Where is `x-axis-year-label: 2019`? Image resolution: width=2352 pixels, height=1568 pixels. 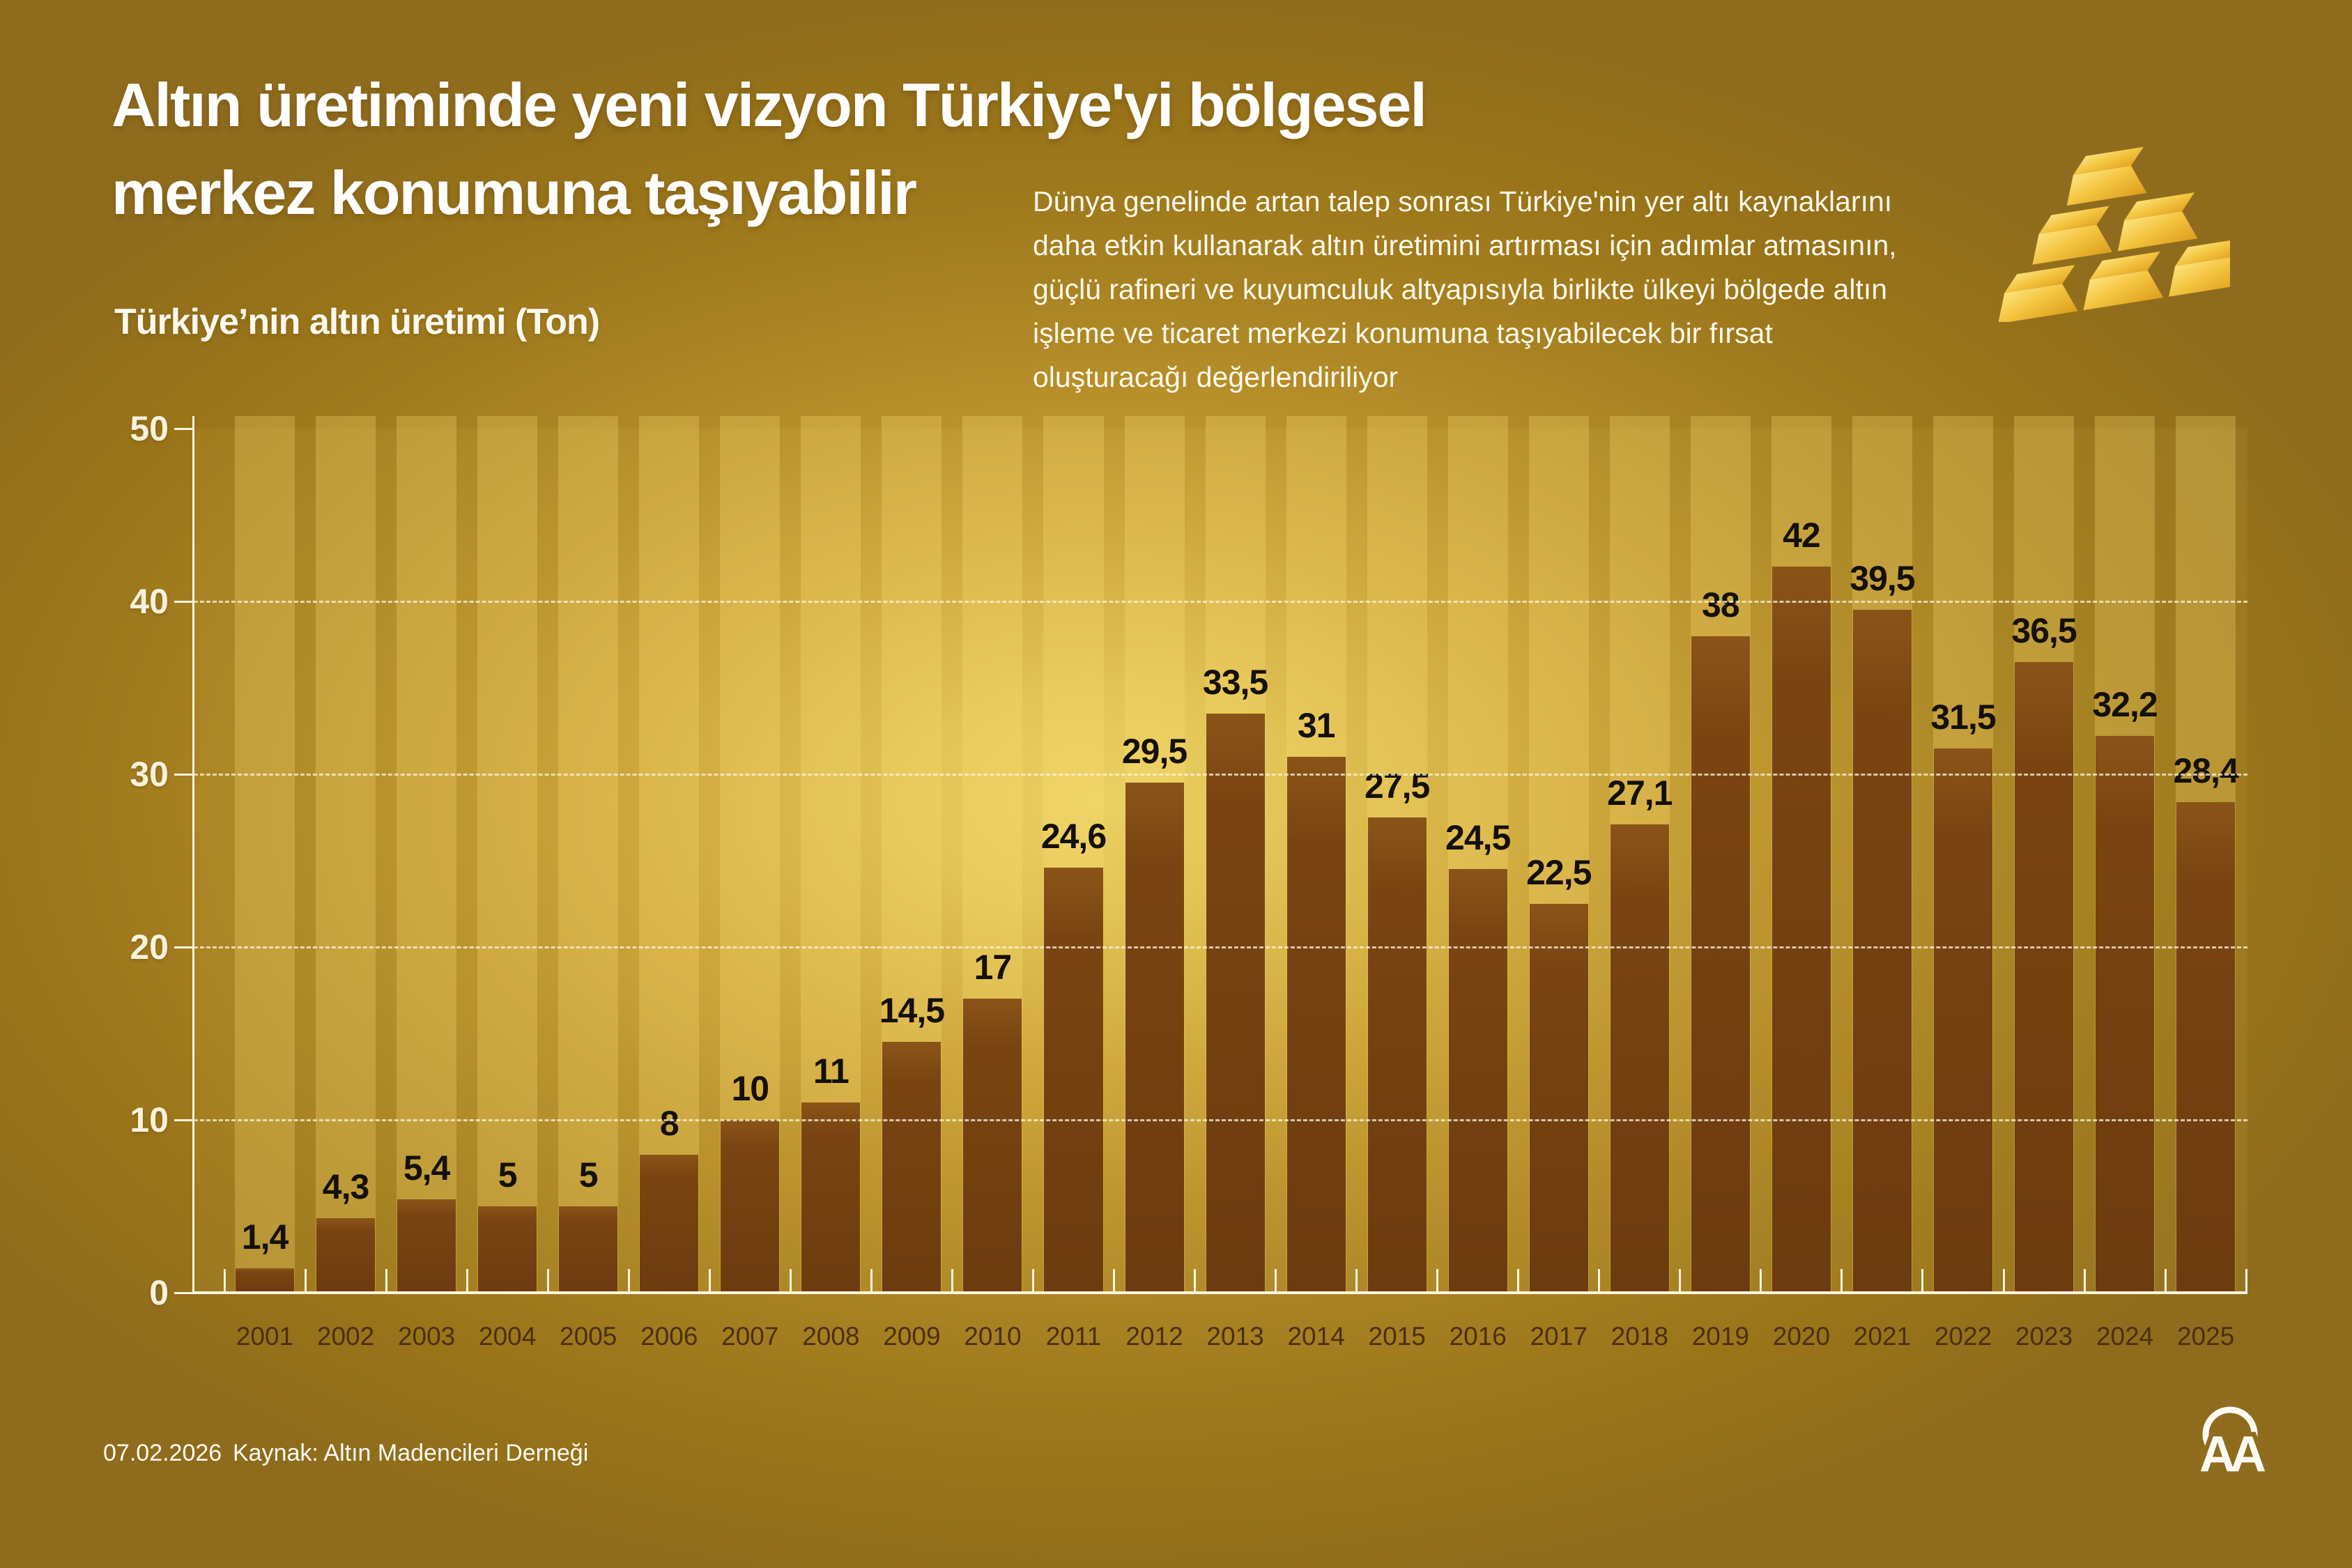 x-axis-year-label: 2019 is located at coordinates (1720, 1336).